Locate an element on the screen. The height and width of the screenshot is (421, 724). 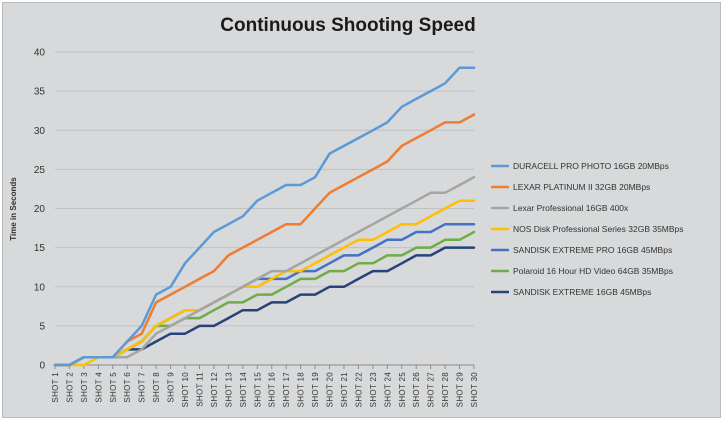
x-tick-label: SHOT 5 is located at coordinates (113, 387).